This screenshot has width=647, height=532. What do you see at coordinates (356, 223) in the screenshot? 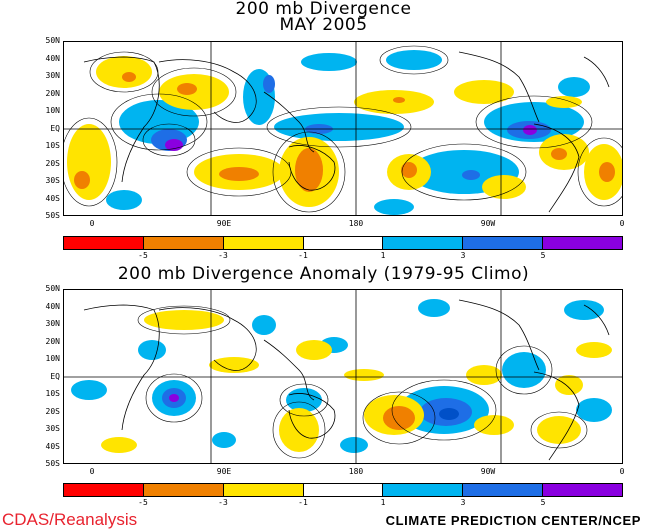
I see `lon-label: 180` at bounding box center [356, 223].